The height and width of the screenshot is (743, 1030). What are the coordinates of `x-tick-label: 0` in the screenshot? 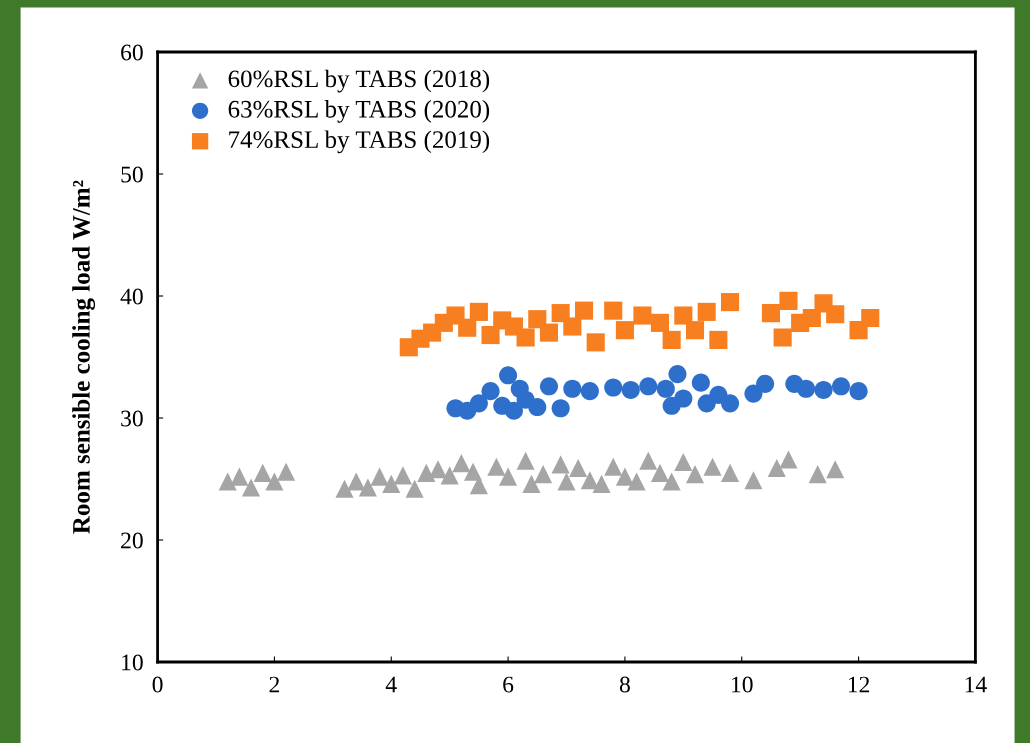 It's located at (157, 684).